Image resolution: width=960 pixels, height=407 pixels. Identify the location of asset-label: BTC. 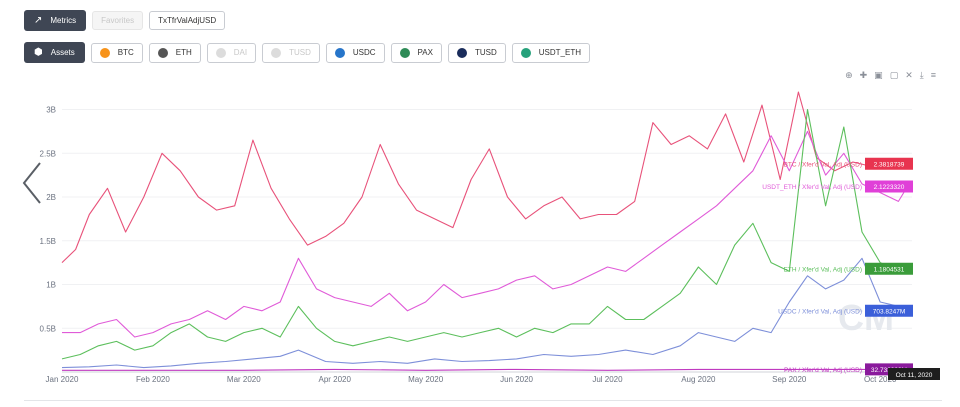
(125, 52).